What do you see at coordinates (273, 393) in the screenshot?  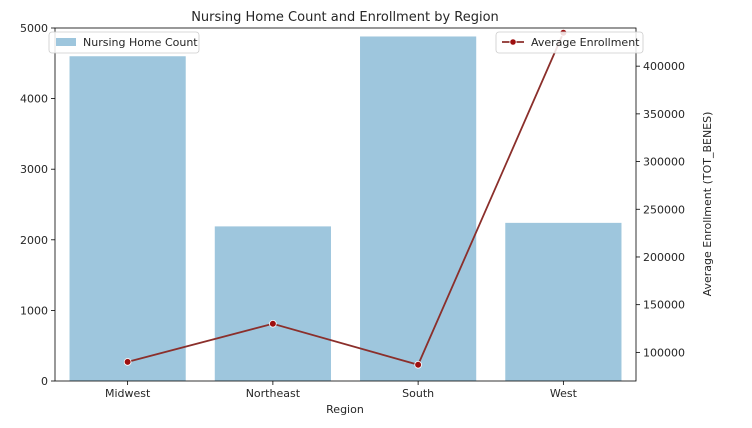 I see `x-tick-label-northeast: Northeast` at bounding box center [273, 393].